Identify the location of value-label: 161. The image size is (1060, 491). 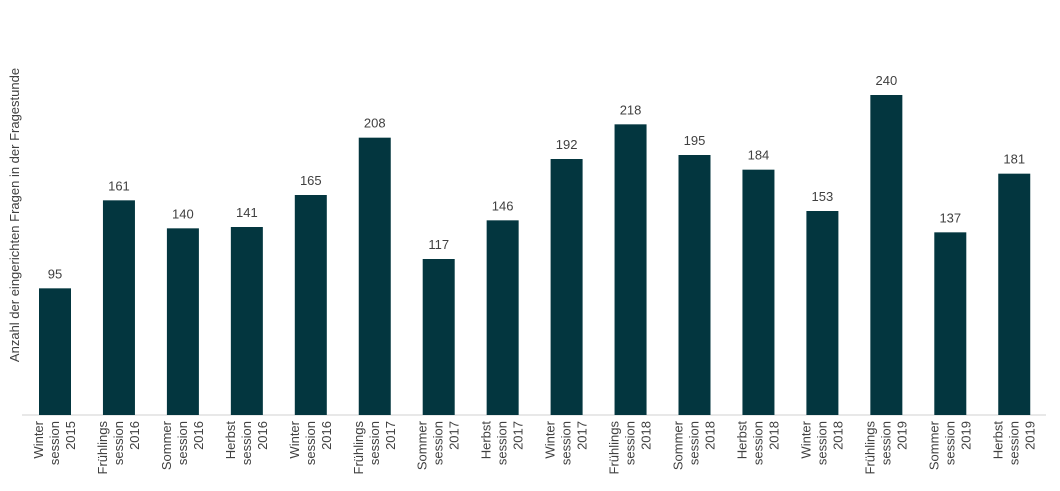
(119, 185).